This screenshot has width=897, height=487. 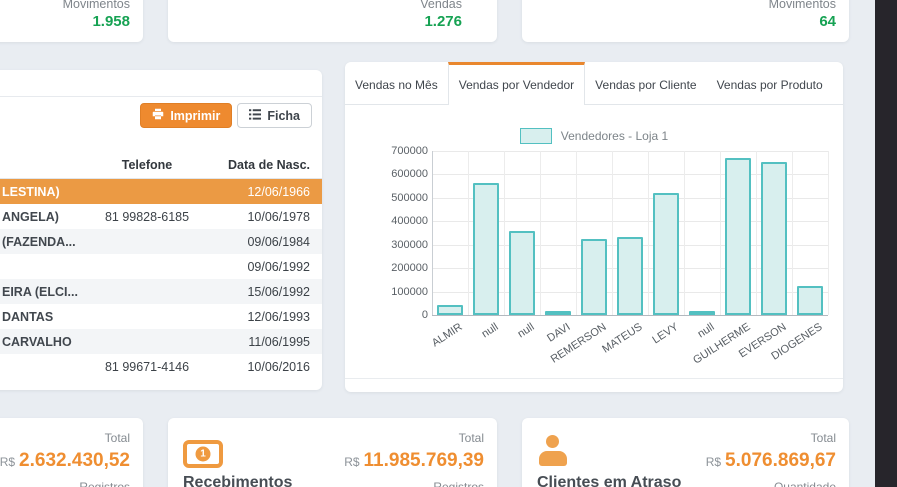 I want to click on stat-label: Vendas, so click(x=441, y=5).